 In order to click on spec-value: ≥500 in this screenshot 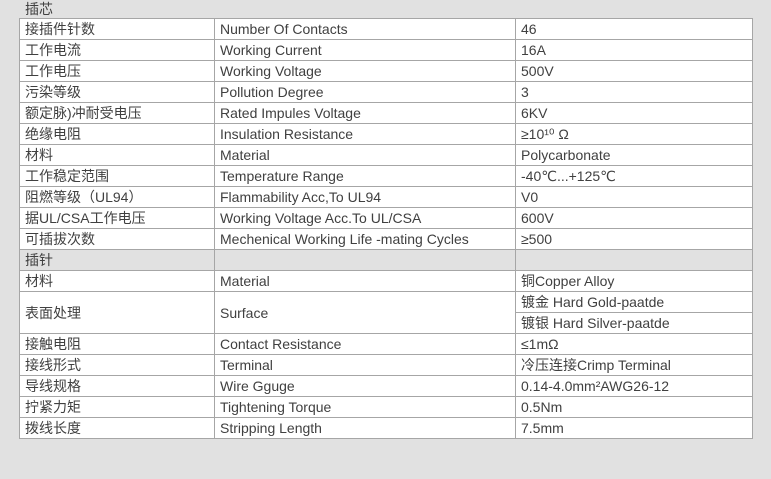, I will do `click(634, 239)`.